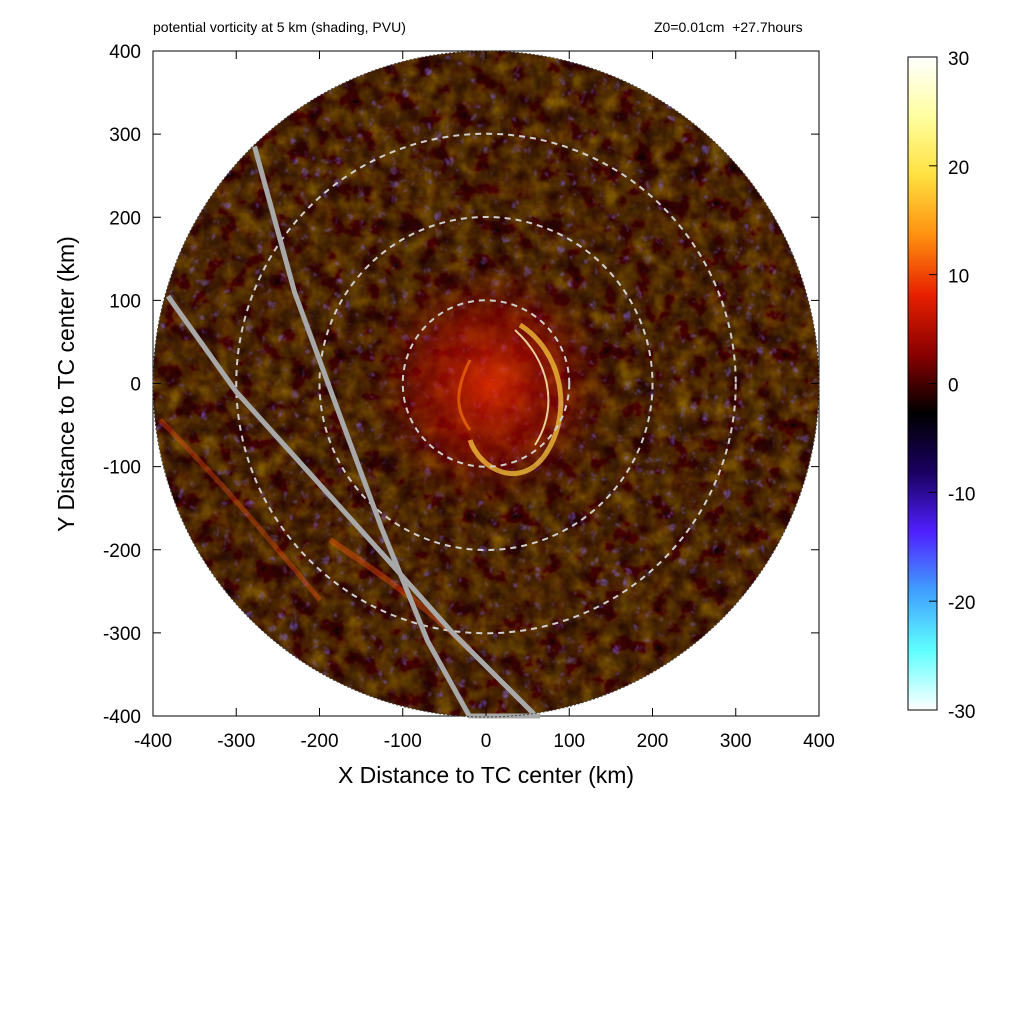 The image size is (1024, 1024). I want to click on colorbar-tick-label: 0, so click(953, 386).